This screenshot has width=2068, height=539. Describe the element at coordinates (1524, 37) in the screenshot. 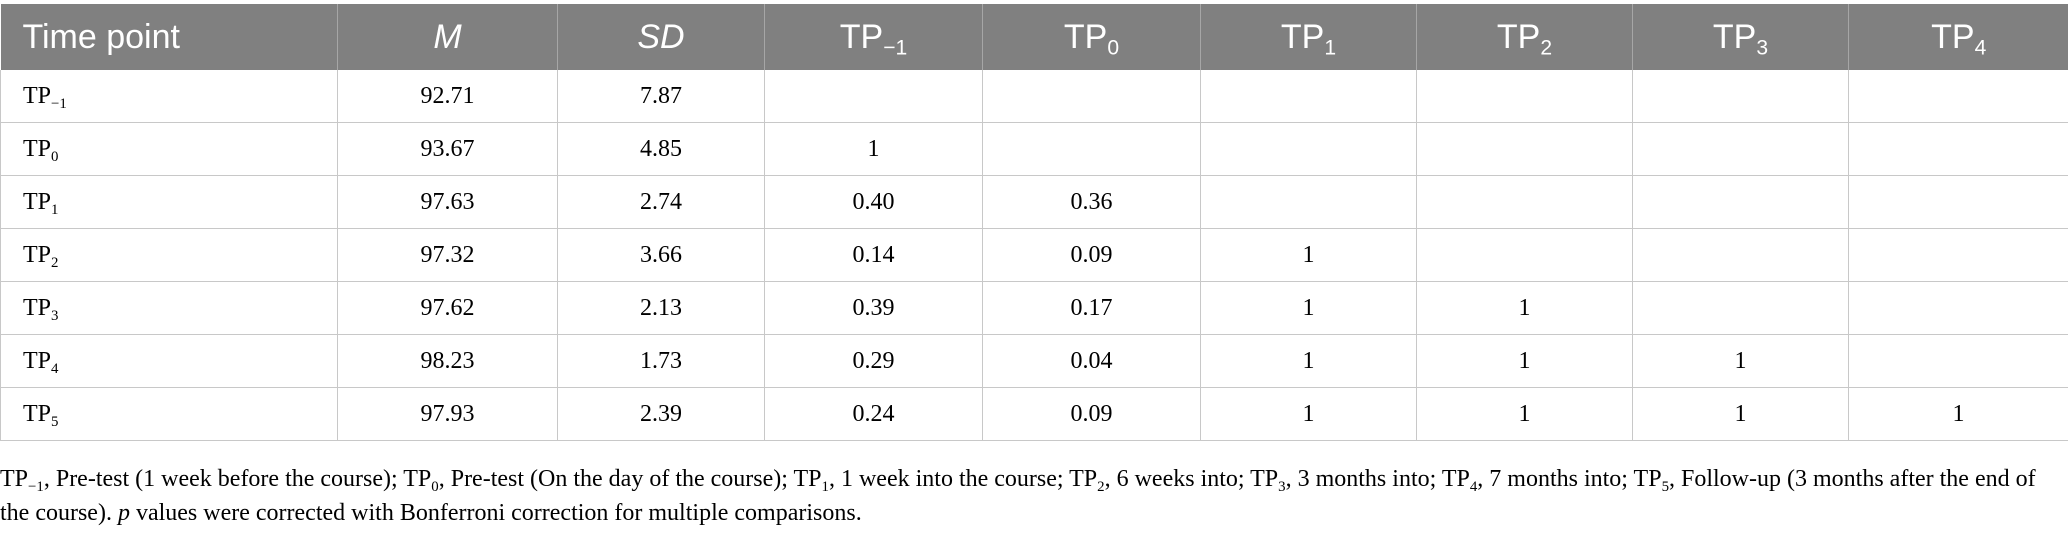

I see `header-tp2: TP2` at that location.